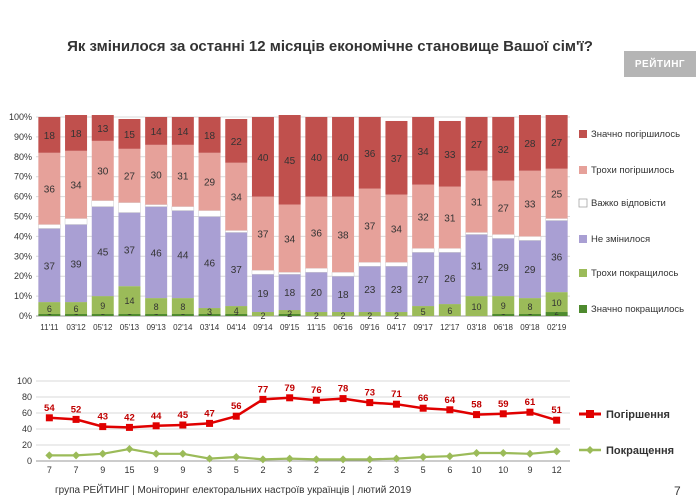 This screenshot has height=502, width=700. What do you see at coordinates (157, 253) in the screenshot?
I see `bar-value-label: 46` at bounding box center [157, 253].